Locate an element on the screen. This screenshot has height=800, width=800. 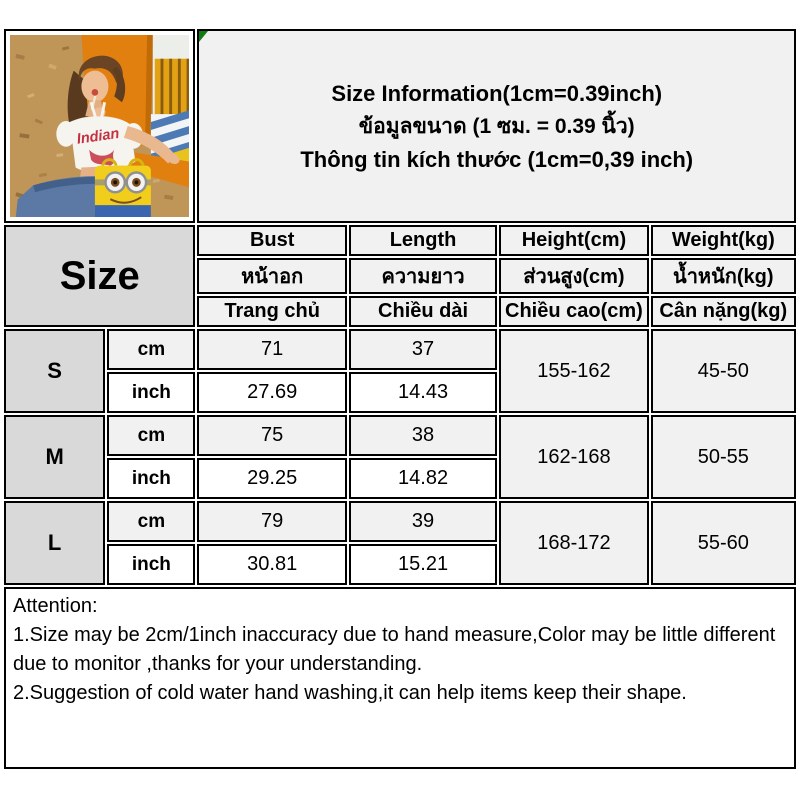
header-length-th: ความยาว is located at coordinates (423, 276).